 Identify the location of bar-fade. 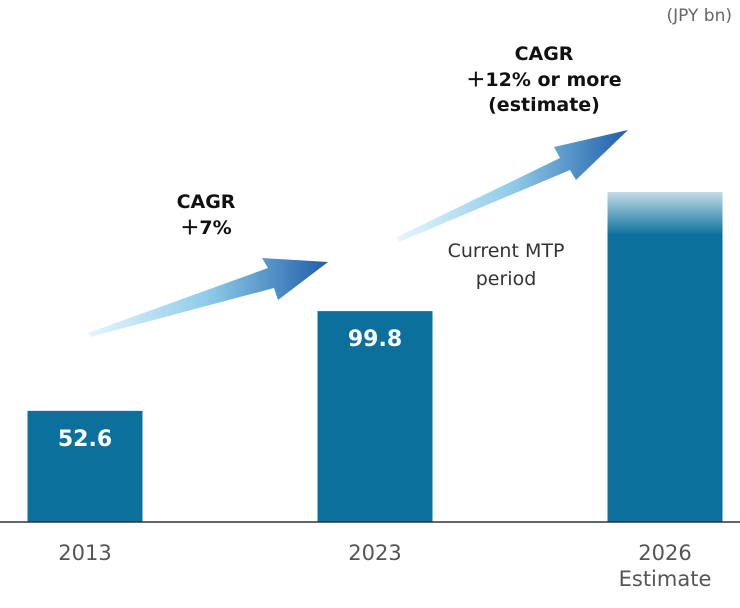
(665, 357).